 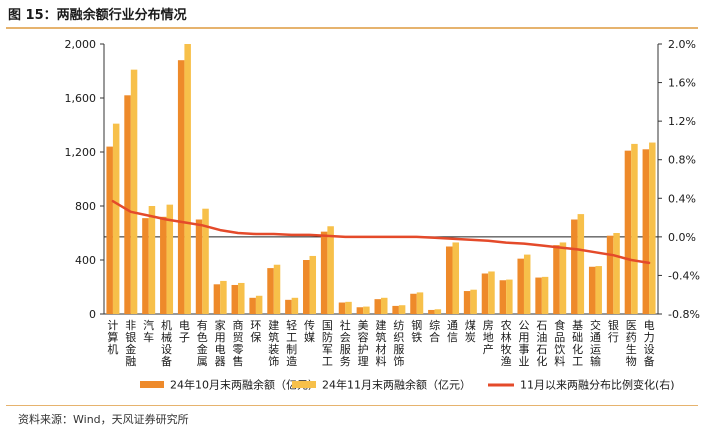 What do you see at coordinates (166, 343) in the screenshot?
I see `x-tick-label-3: 机械设备` at bounding box center [166, 343].